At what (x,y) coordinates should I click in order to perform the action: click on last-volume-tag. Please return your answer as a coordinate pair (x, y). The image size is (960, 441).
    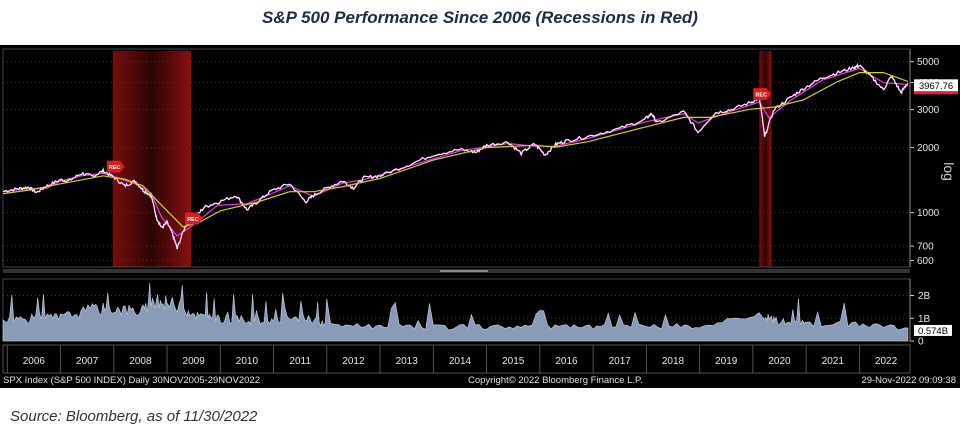
    Looking at the image, I should click on (933, 330).